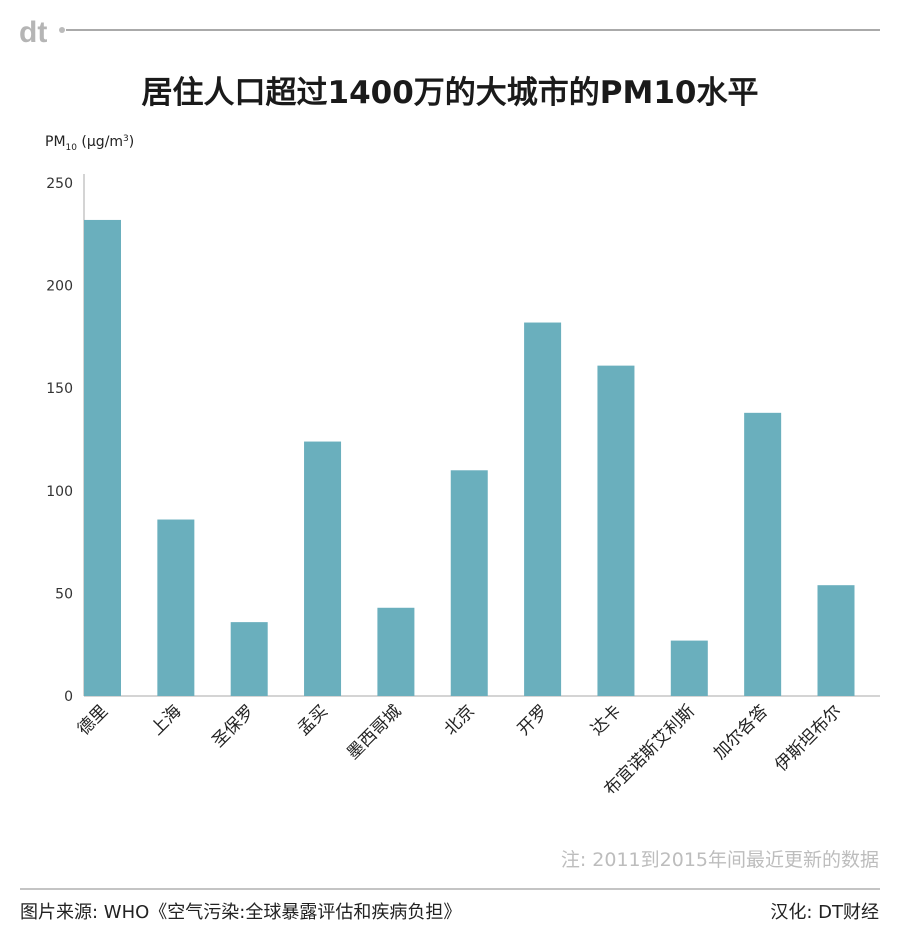 The image size is (900, 934). Describe the element at coordinates (59, 492) in the screenshot. I see `y-tick-label: 100` at that location.